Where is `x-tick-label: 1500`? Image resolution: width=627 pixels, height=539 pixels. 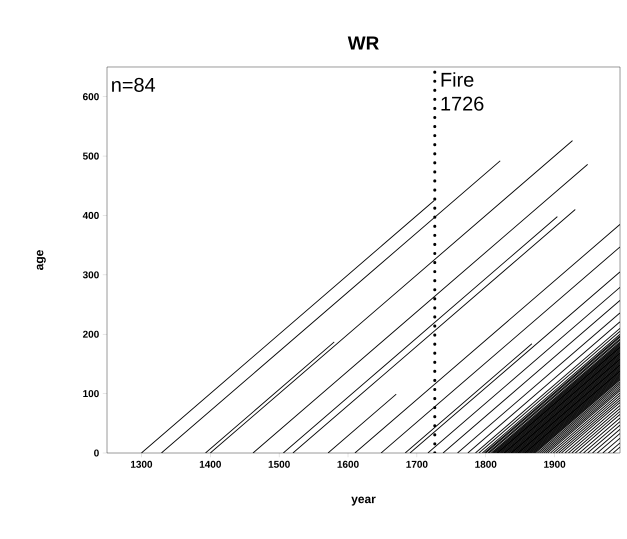
x-tick-label: 1500 is located at coordinates (279, 464).